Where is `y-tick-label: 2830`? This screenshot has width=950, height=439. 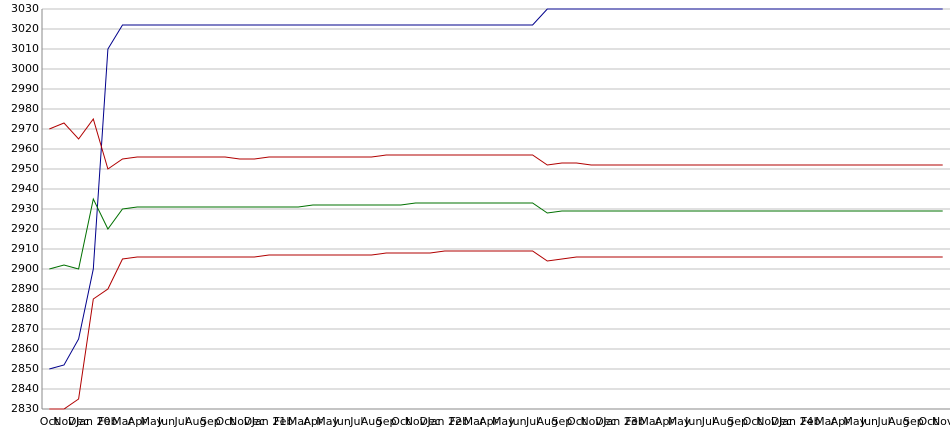
y-tick-label: 2830 is located at coordinates (25, 408).